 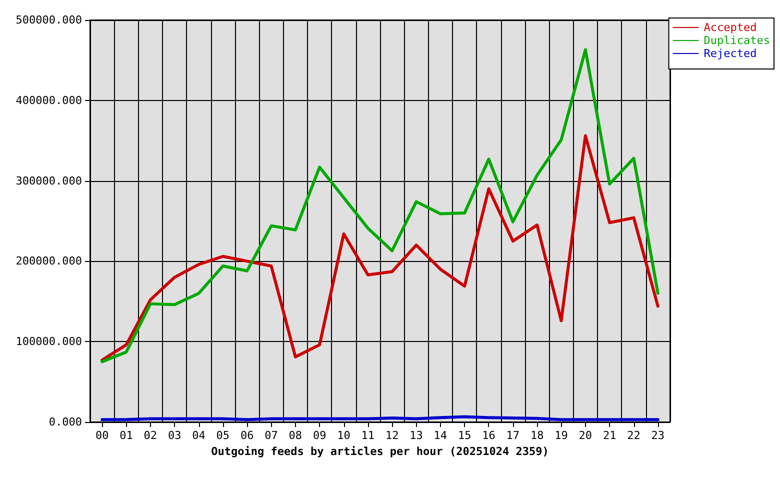 What do you see at coordinates (561, 435) in the screenshot?
I see `x-tick-label: 19` at bounding box center [561, 435].